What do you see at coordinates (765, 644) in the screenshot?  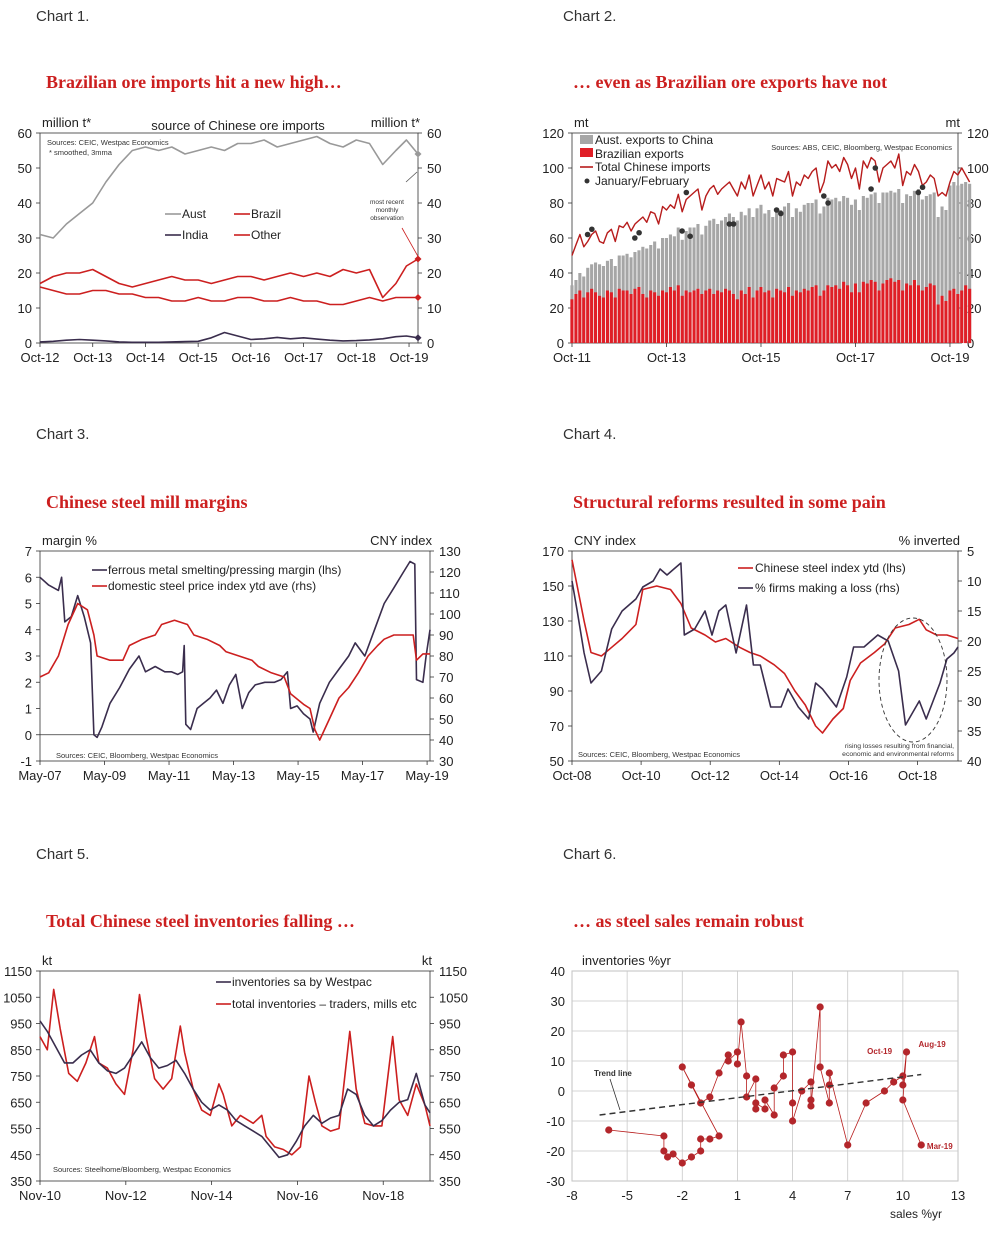 I see `loss-firms-line` at bounding box center [765, 644].